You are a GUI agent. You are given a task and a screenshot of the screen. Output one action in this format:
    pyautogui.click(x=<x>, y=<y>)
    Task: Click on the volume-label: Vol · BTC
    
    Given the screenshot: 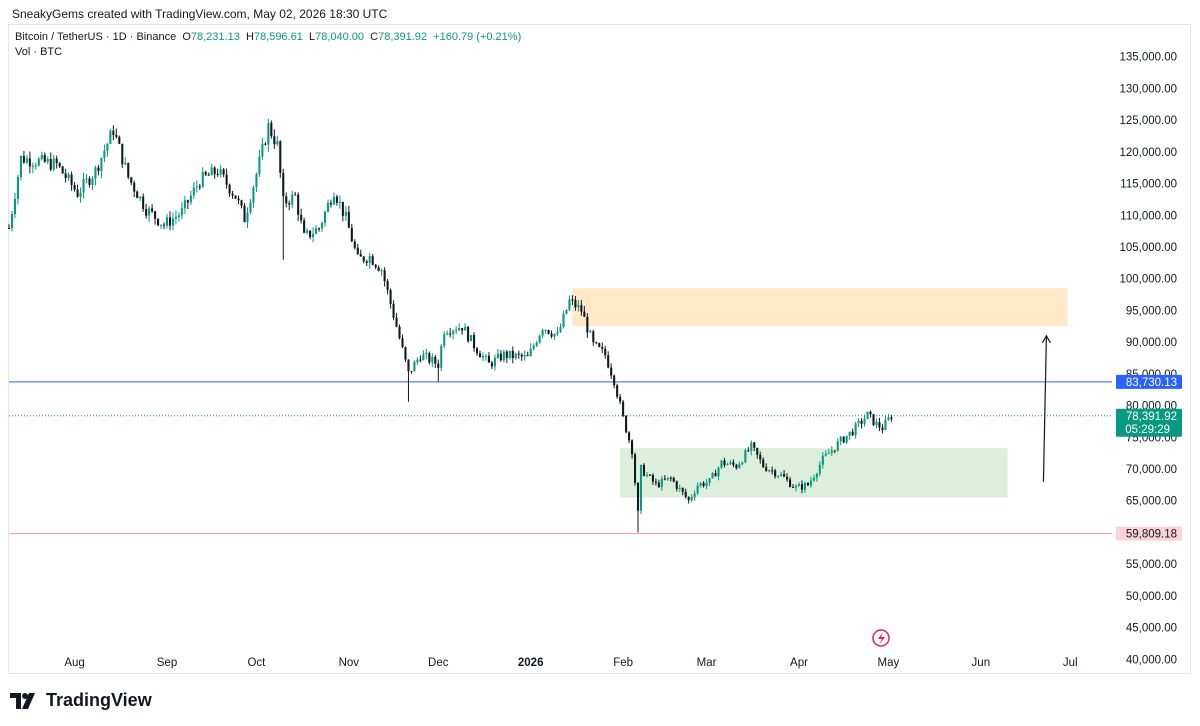 What is the action you would take?
    pyautogui.click(x=39, y=52)
    